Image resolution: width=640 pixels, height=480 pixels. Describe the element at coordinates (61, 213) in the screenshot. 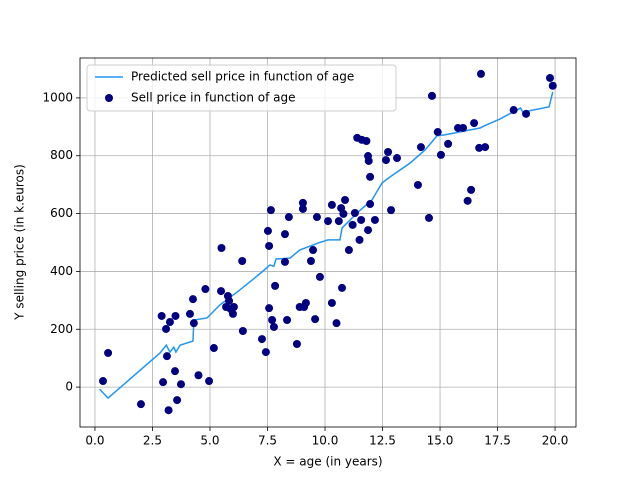

I see `y-tick-label: 600` at that location.